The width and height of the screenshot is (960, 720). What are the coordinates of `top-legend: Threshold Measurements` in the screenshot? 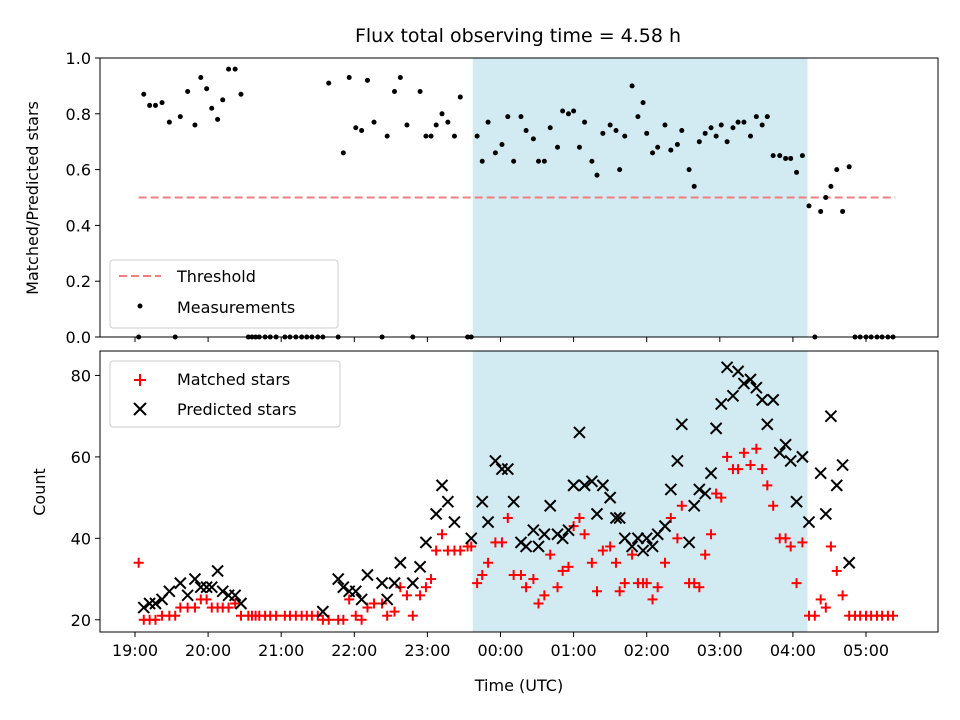 It's located at (224, 294).